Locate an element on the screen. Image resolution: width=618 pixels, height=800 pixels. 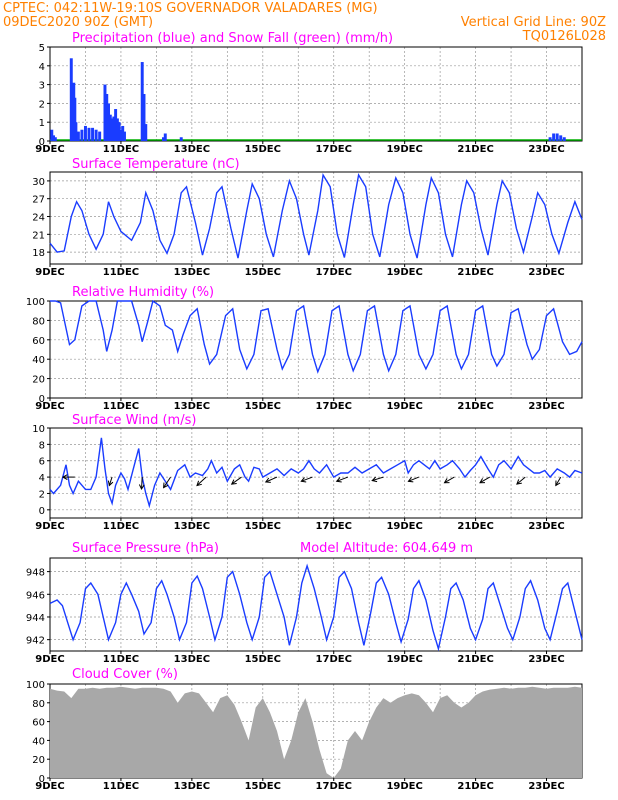
series-line is located at coordinates (316, 215).